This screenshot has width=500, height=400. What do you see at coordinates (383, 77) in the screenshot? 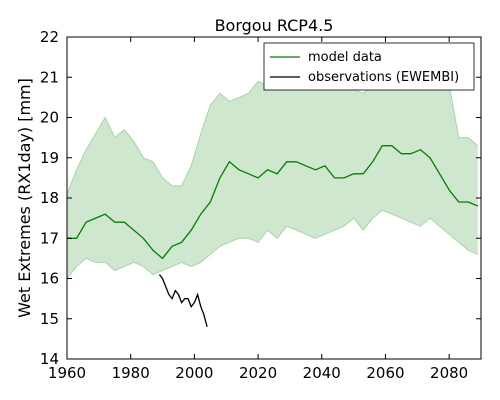
I see `legend-label-observations: observations (EWEMBI)` at bounding box center [383, 77].